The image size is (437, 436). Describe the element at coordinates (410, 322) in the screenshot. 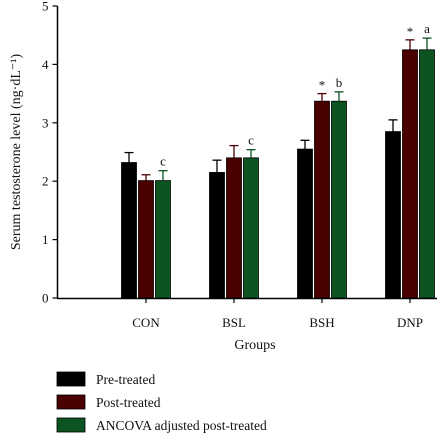

I see `x-tick-label: DNP` at that location.